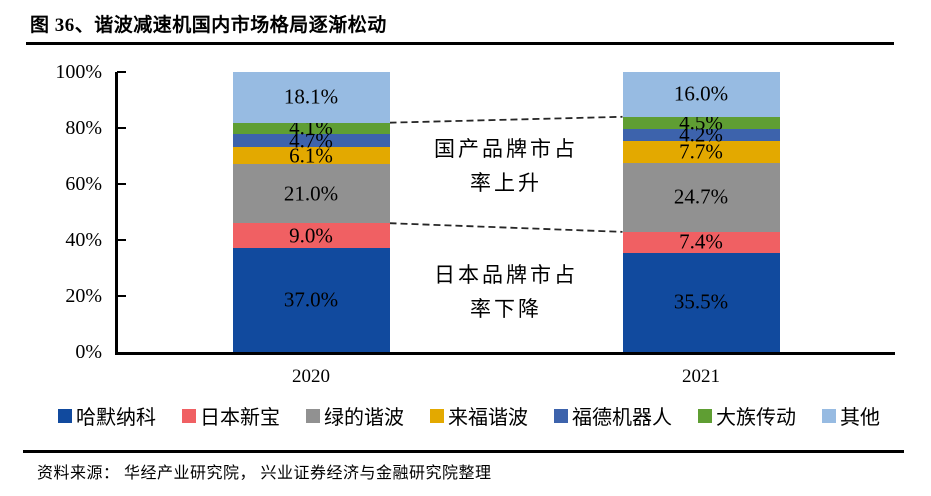 The image size is (931, 496). Describe the element at coordinates (208, 25) in the screenshot. I see `figure-title: 图 36、谐波减速机国内市场格局逐渐松动` at that location.